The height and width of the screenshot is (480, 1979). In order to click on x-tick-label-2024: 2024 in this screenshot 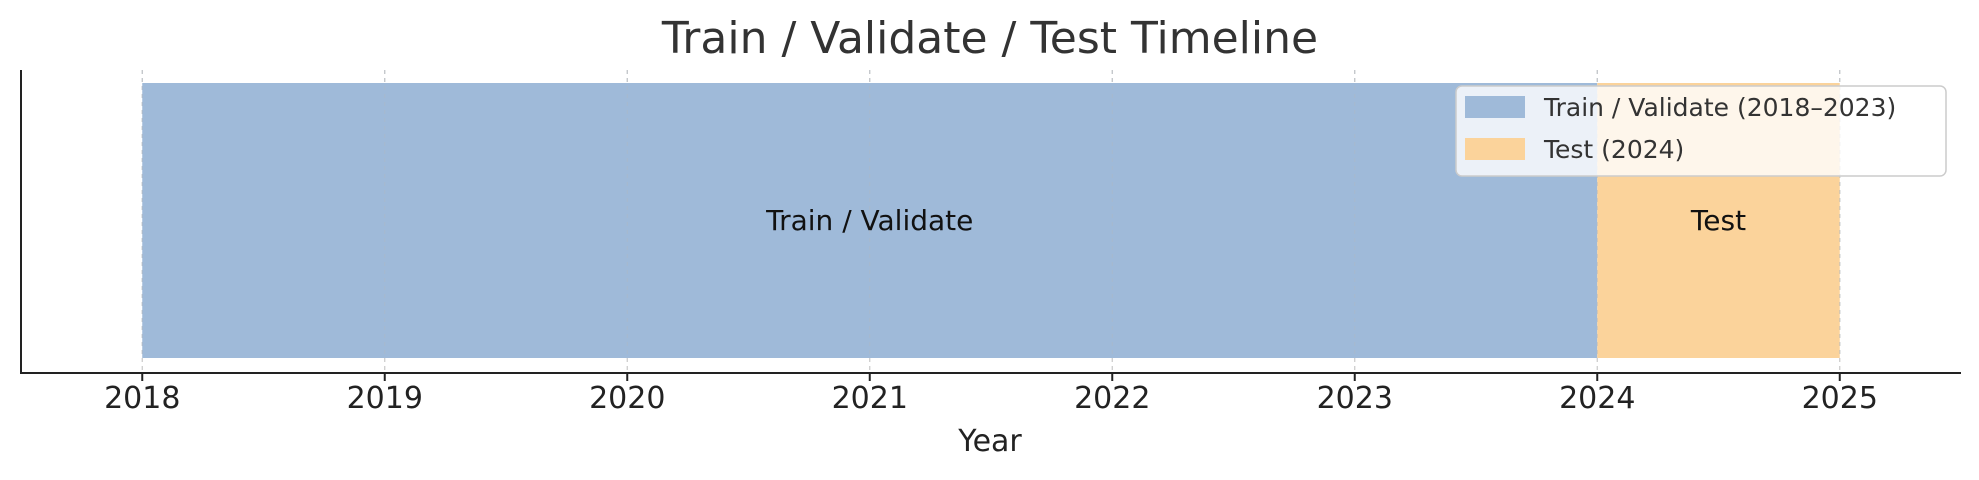, I will do `click(1597, 398)`.